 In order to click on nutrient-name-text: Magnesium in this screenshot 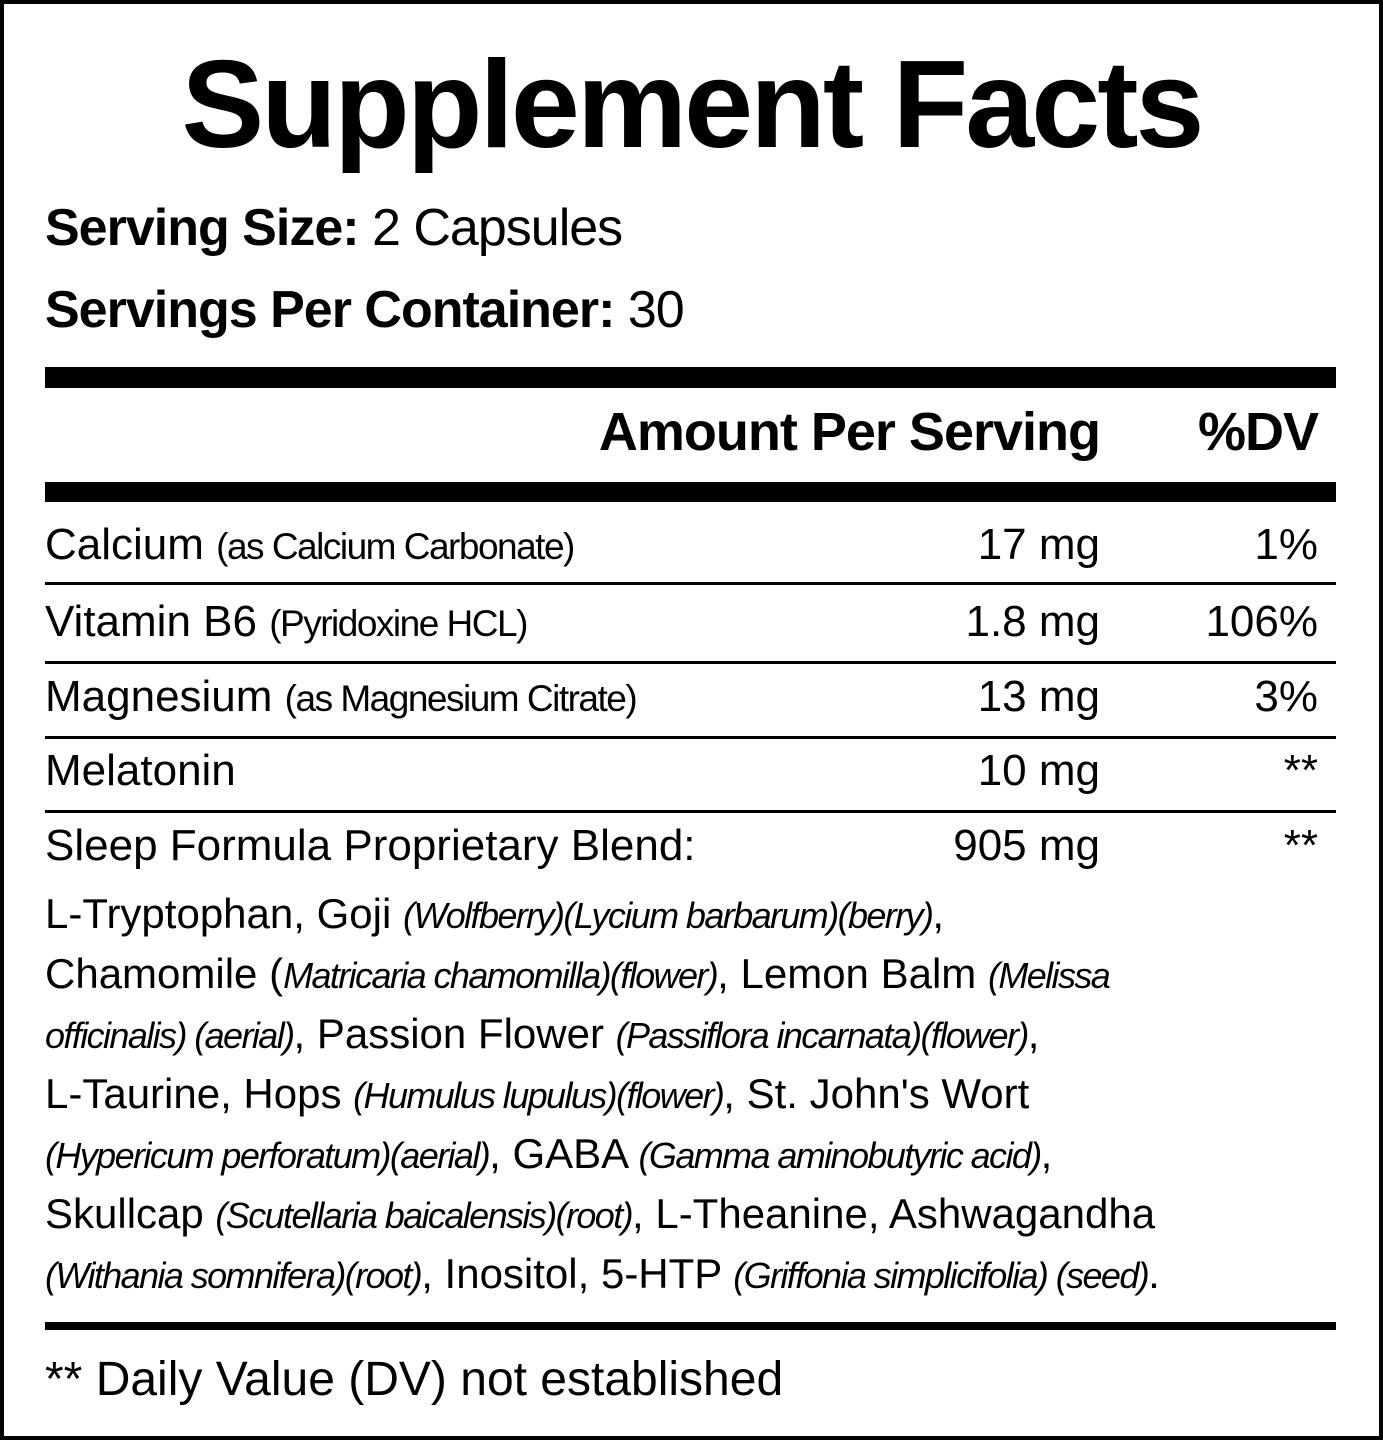, I will do `click(159, 696)`.